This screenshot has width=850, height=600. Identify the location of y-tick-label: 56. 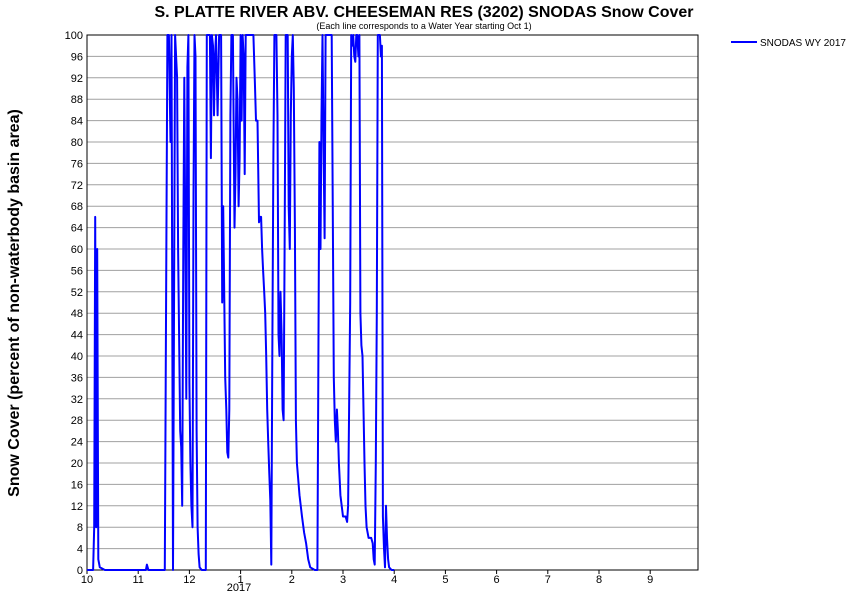
(77, 271).